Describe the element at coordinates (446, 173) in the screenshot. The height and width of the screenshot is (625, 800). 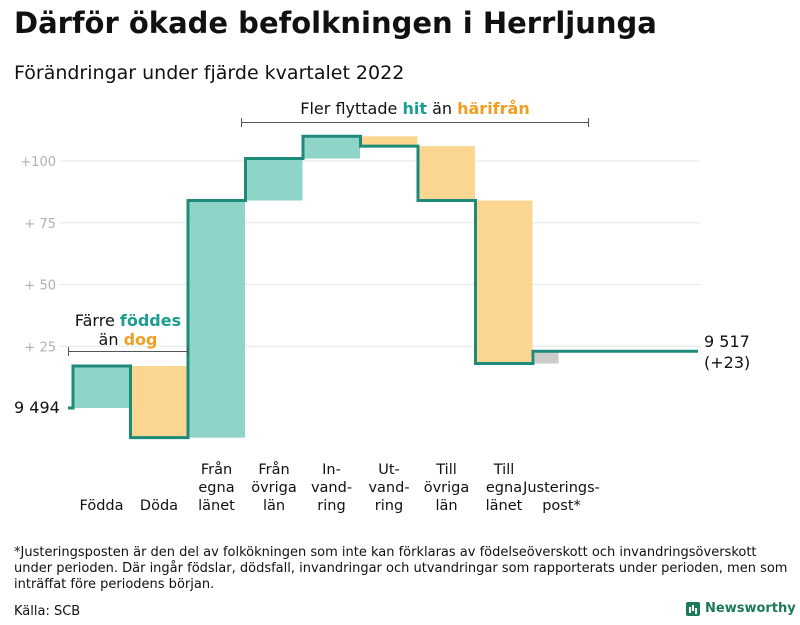
I see `bar-tillövrigalän` at that location.